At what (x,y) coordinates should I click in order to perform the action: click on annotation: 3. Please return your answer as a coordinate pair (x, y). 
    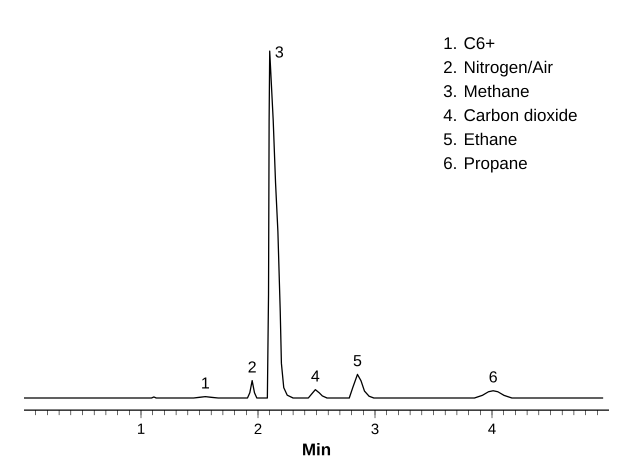
    Looking at the image, I should click on (279, 52).